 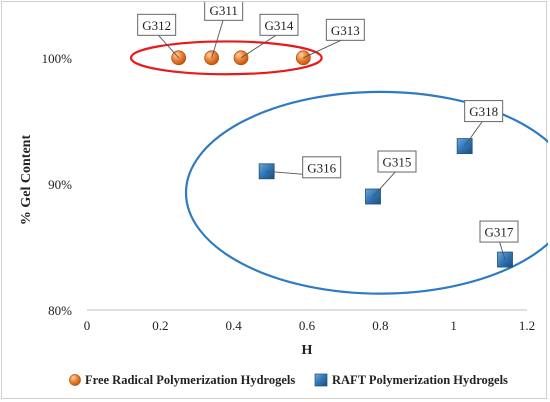 I want to click on x-tick-label: 1, so click(x=453, y=325).